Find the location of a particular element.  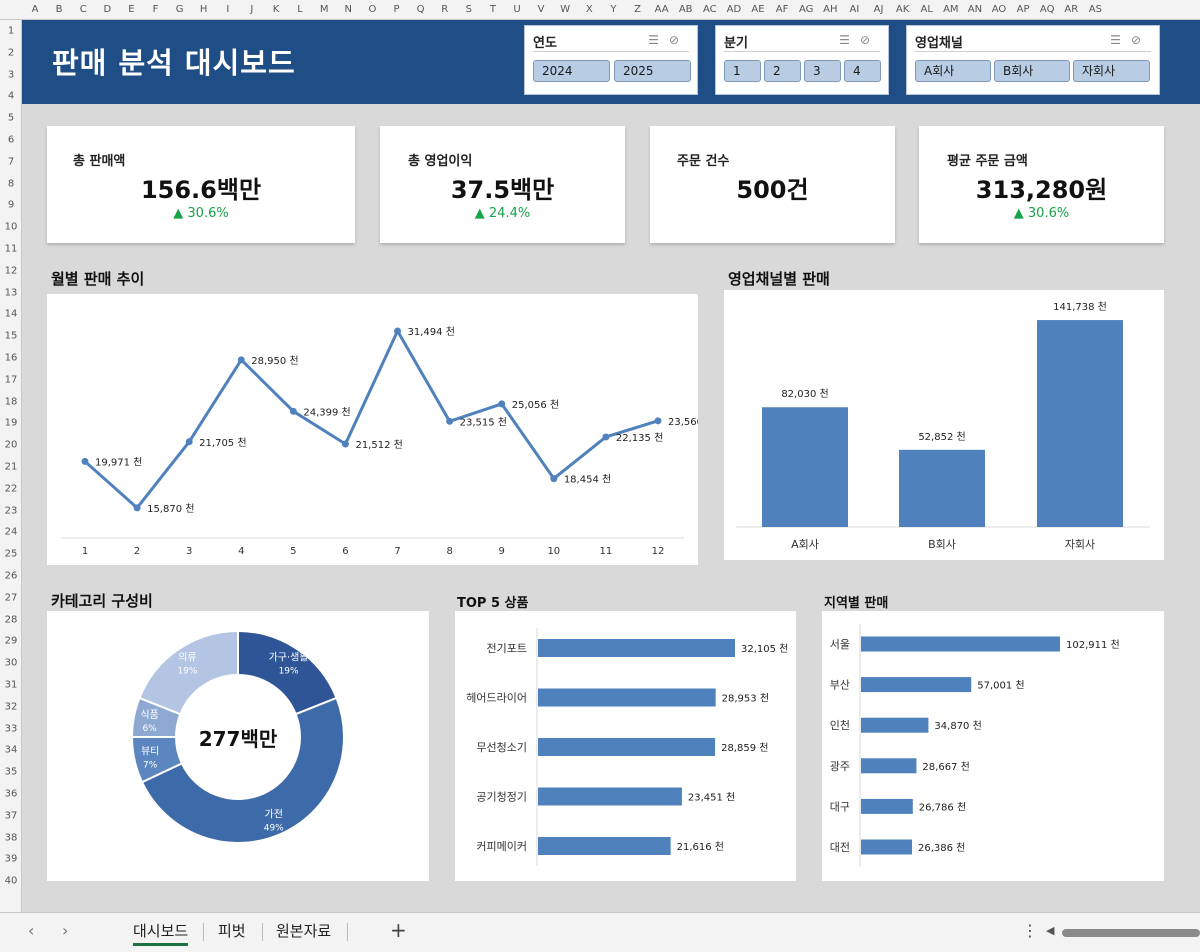

row-header-14: 14 is located at coordinates (11, 314).